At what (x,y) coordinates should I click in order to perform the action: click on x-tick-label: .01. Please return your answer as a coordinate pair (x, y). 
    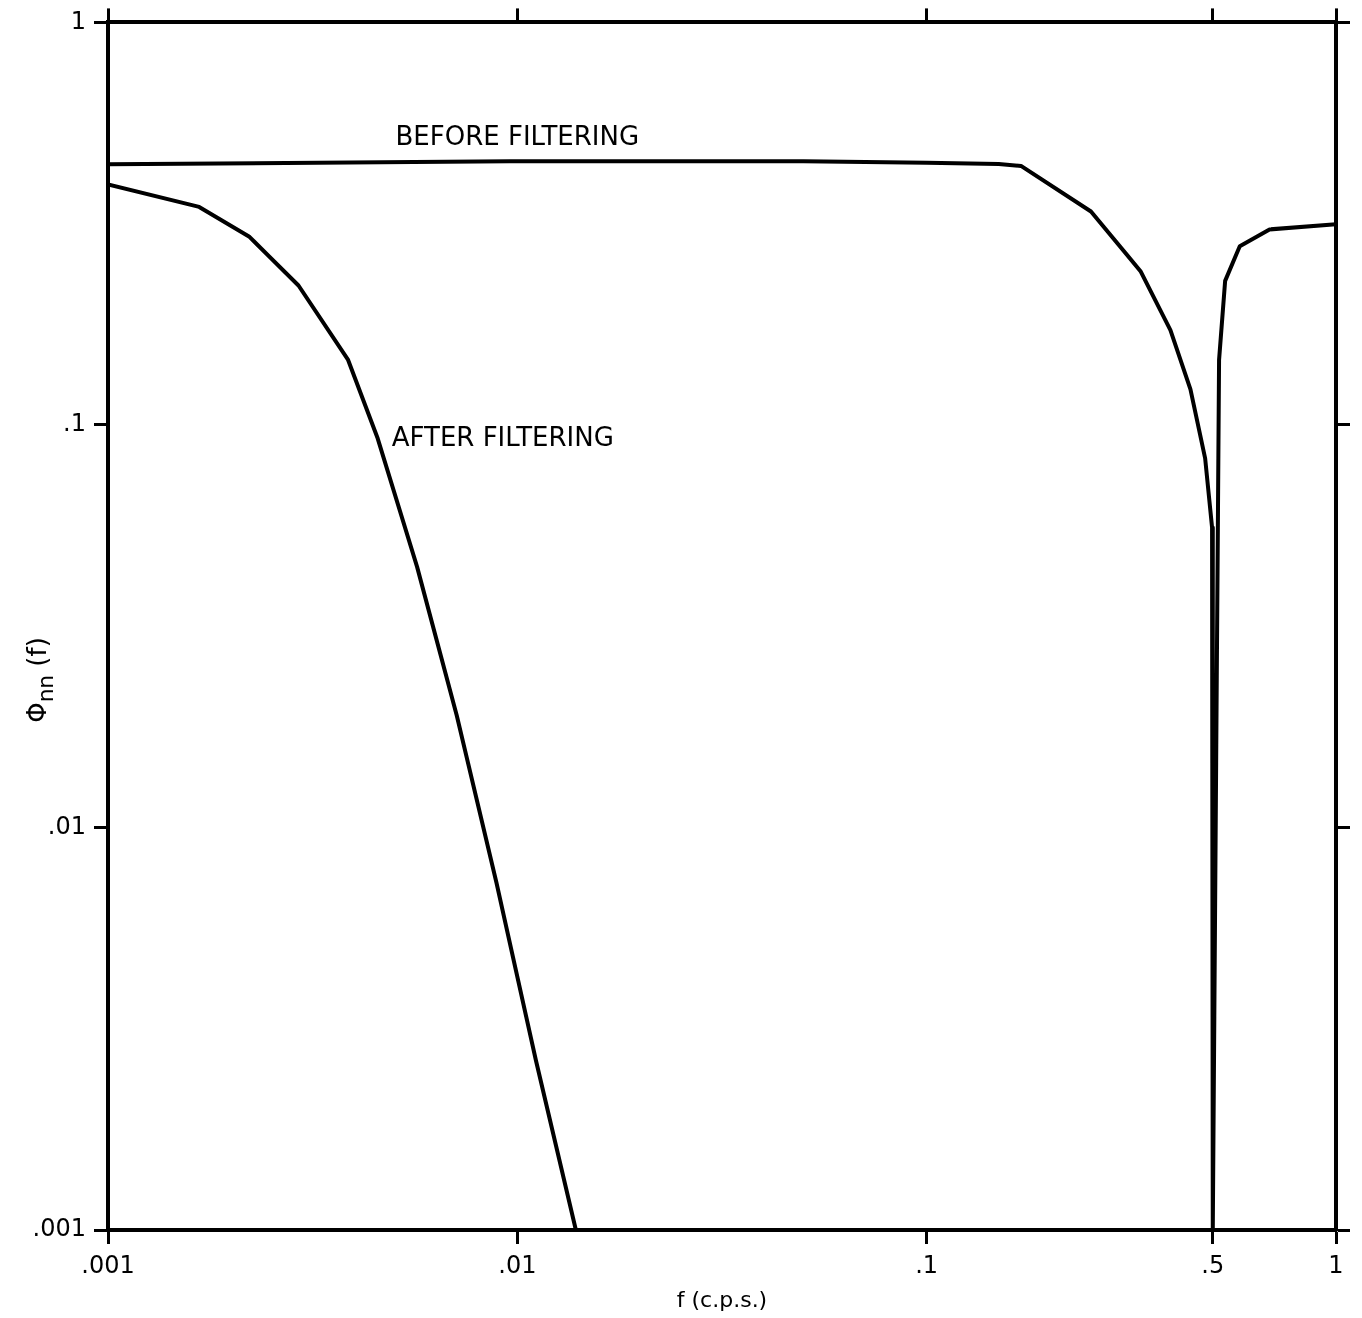
    Looking at the image, I should click on (517, 1264).